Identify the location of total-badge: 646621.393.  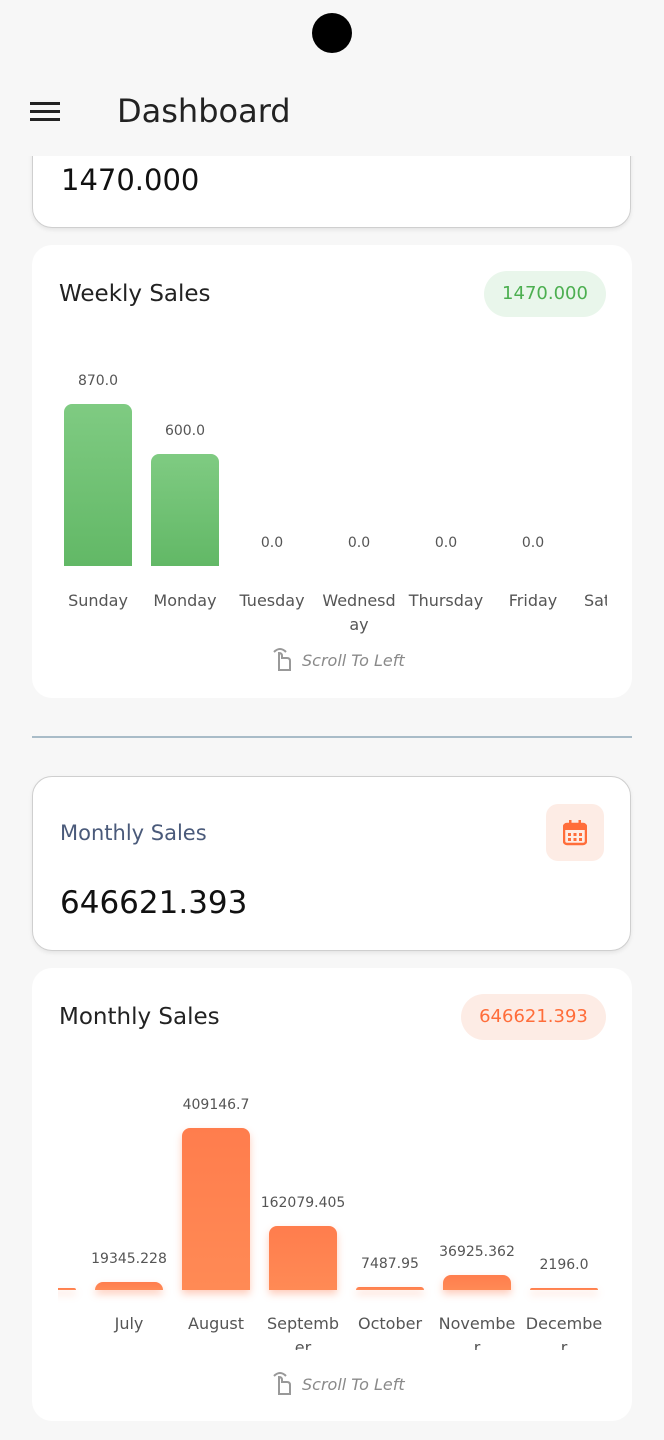
(533, 1017).